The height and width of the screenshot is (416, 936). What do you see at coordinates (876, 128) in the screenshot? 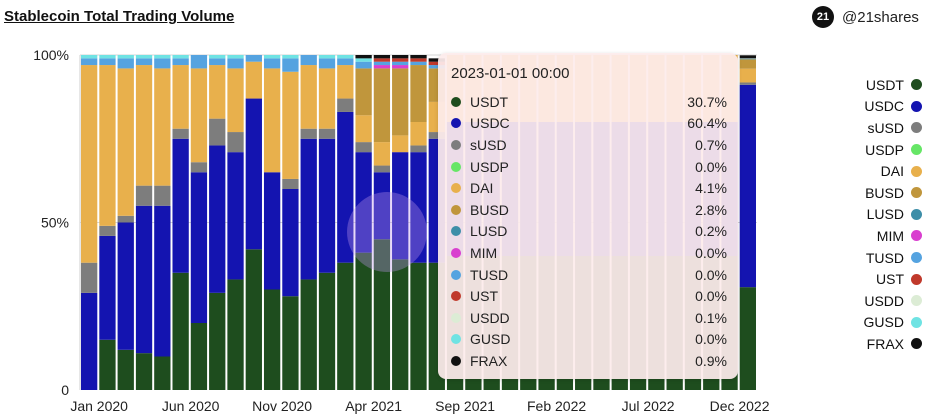
I see `legend-item-susd: sUSD` at bounding box center [876, 128].